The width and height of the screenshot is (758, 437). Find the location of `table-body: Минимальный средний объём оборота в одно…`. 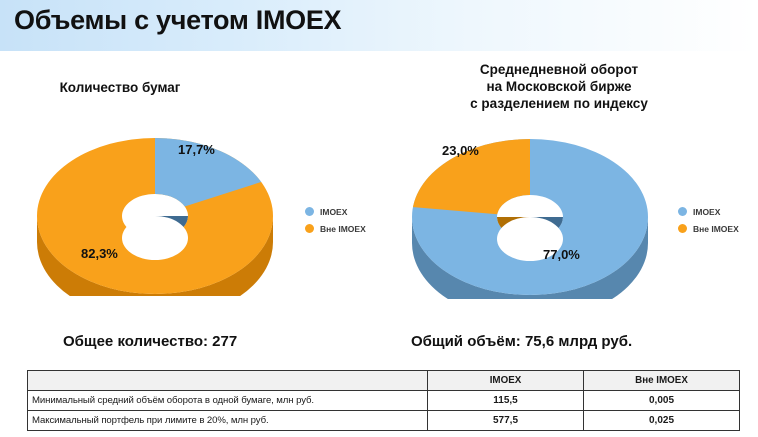

table-body: Минимальный средний объём оборота в одно… is located at coordinates (383, 410).